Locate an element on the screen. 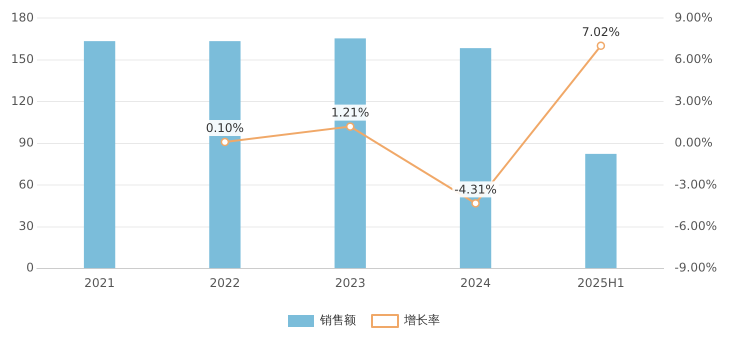 The width and height of the screenshot is (732, 345). x-tick-label: 2025H1 is located at coordinates (600, 283).